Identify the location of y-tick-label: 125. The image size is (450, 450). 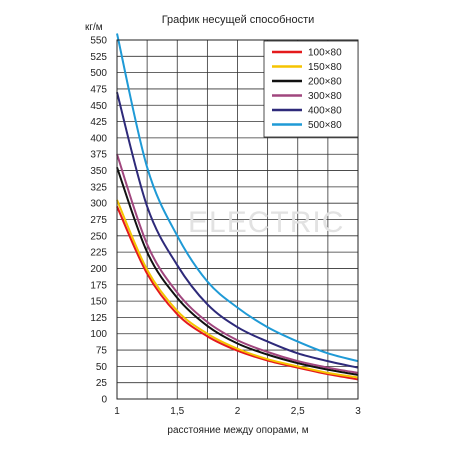
(98, 318).